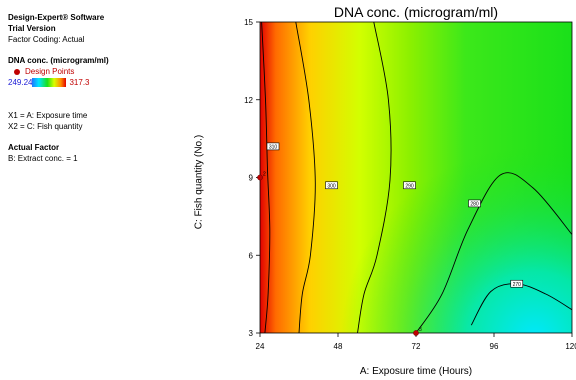  I want to click on contour-label-280: 280, so click(474, 204).